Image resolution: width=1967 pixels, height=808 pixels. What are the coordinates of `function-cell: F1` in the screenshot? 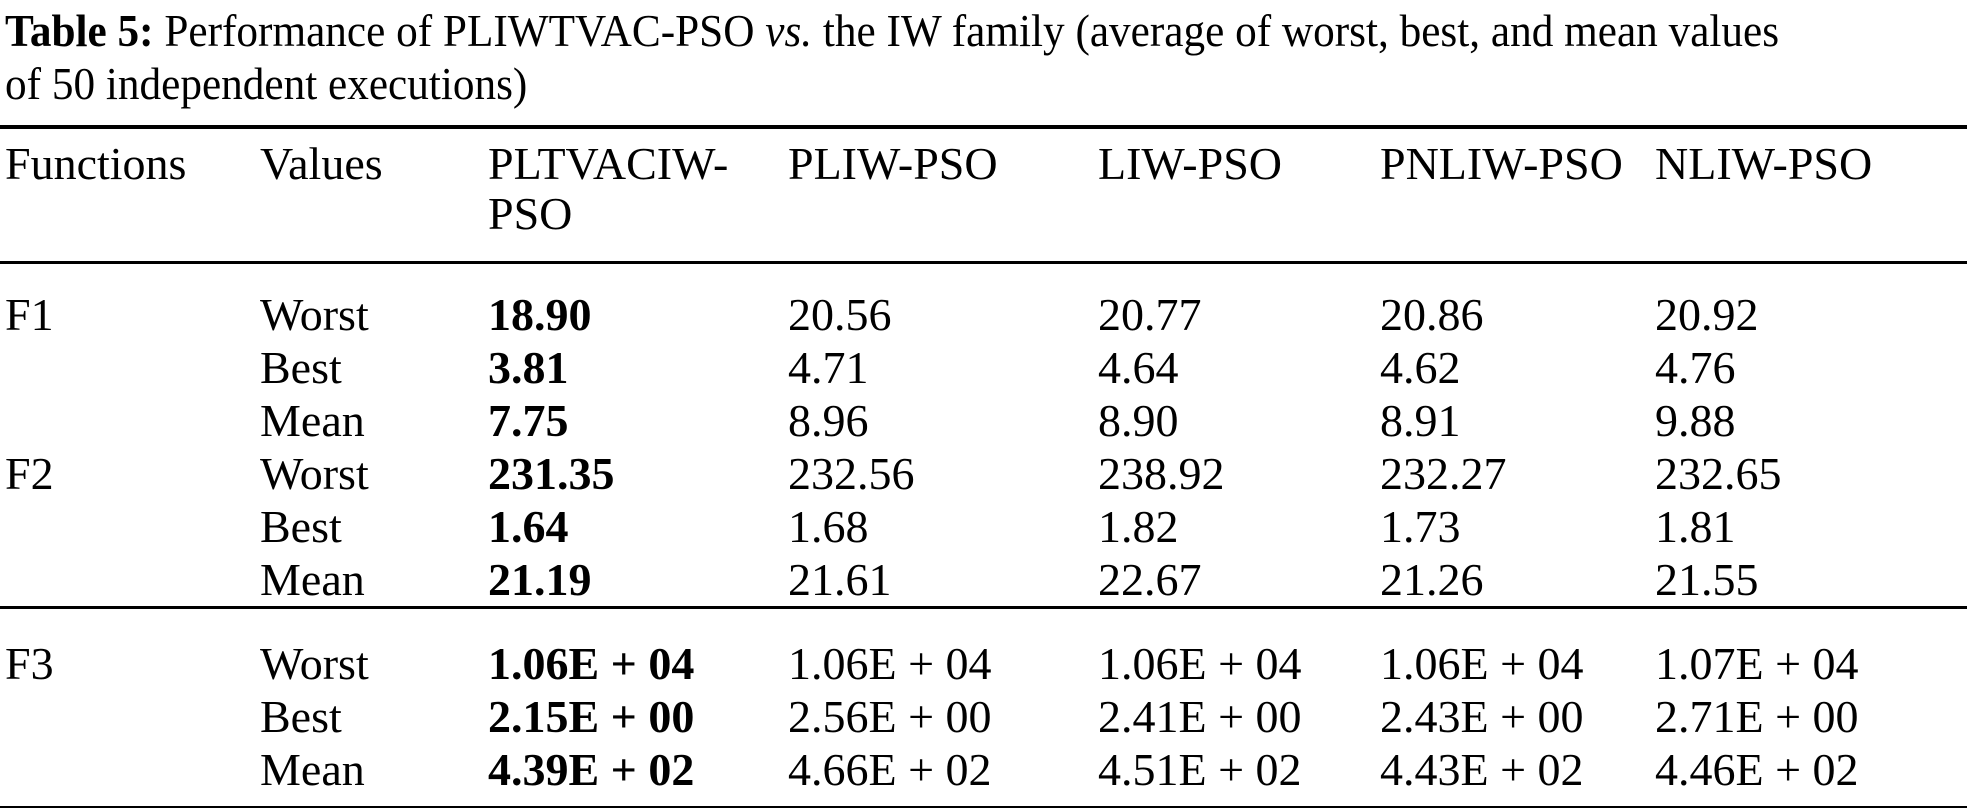 It's located at (29, 314).